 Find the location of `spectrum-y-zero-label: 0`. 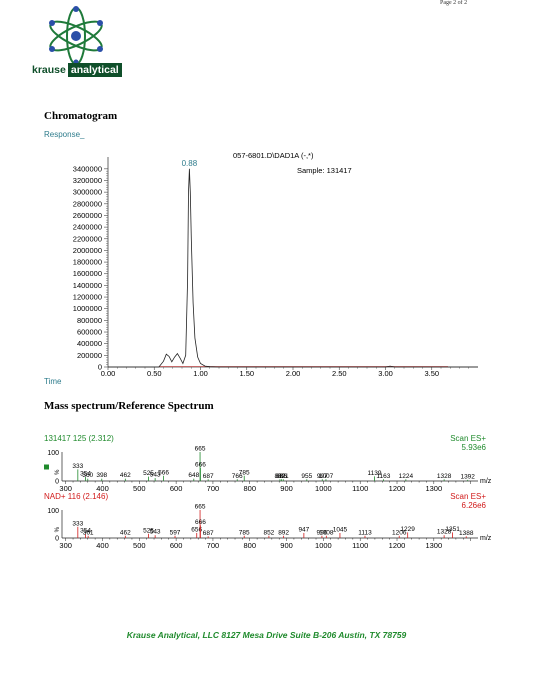

spectrum-y-zero-label: 0 is located at coordinates (57, 482).